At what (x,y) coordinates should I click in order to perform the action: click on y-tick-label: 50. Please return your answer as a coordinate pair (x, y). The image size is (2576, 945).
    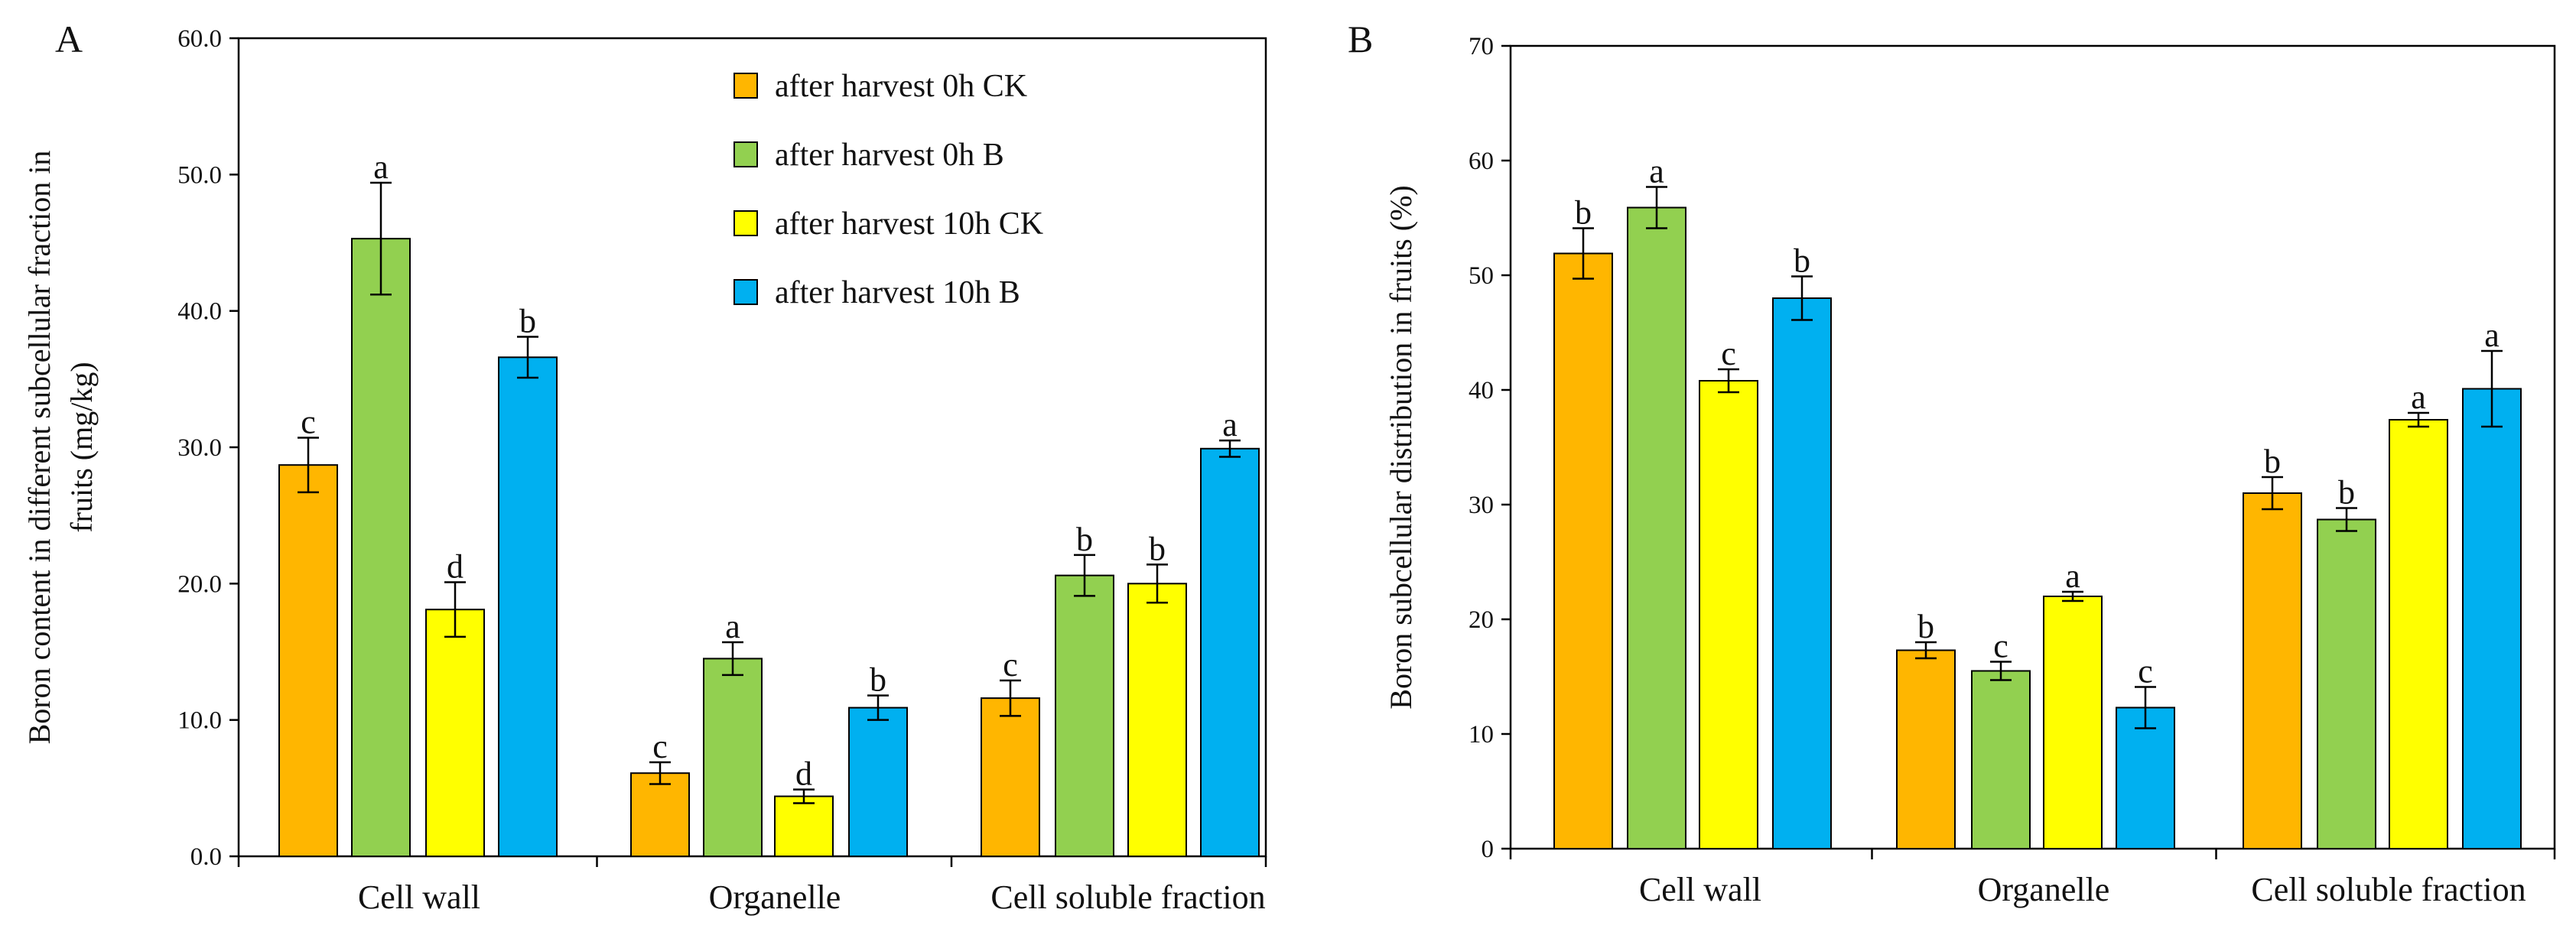
    Looking at the image, I should click on (1481, 276).